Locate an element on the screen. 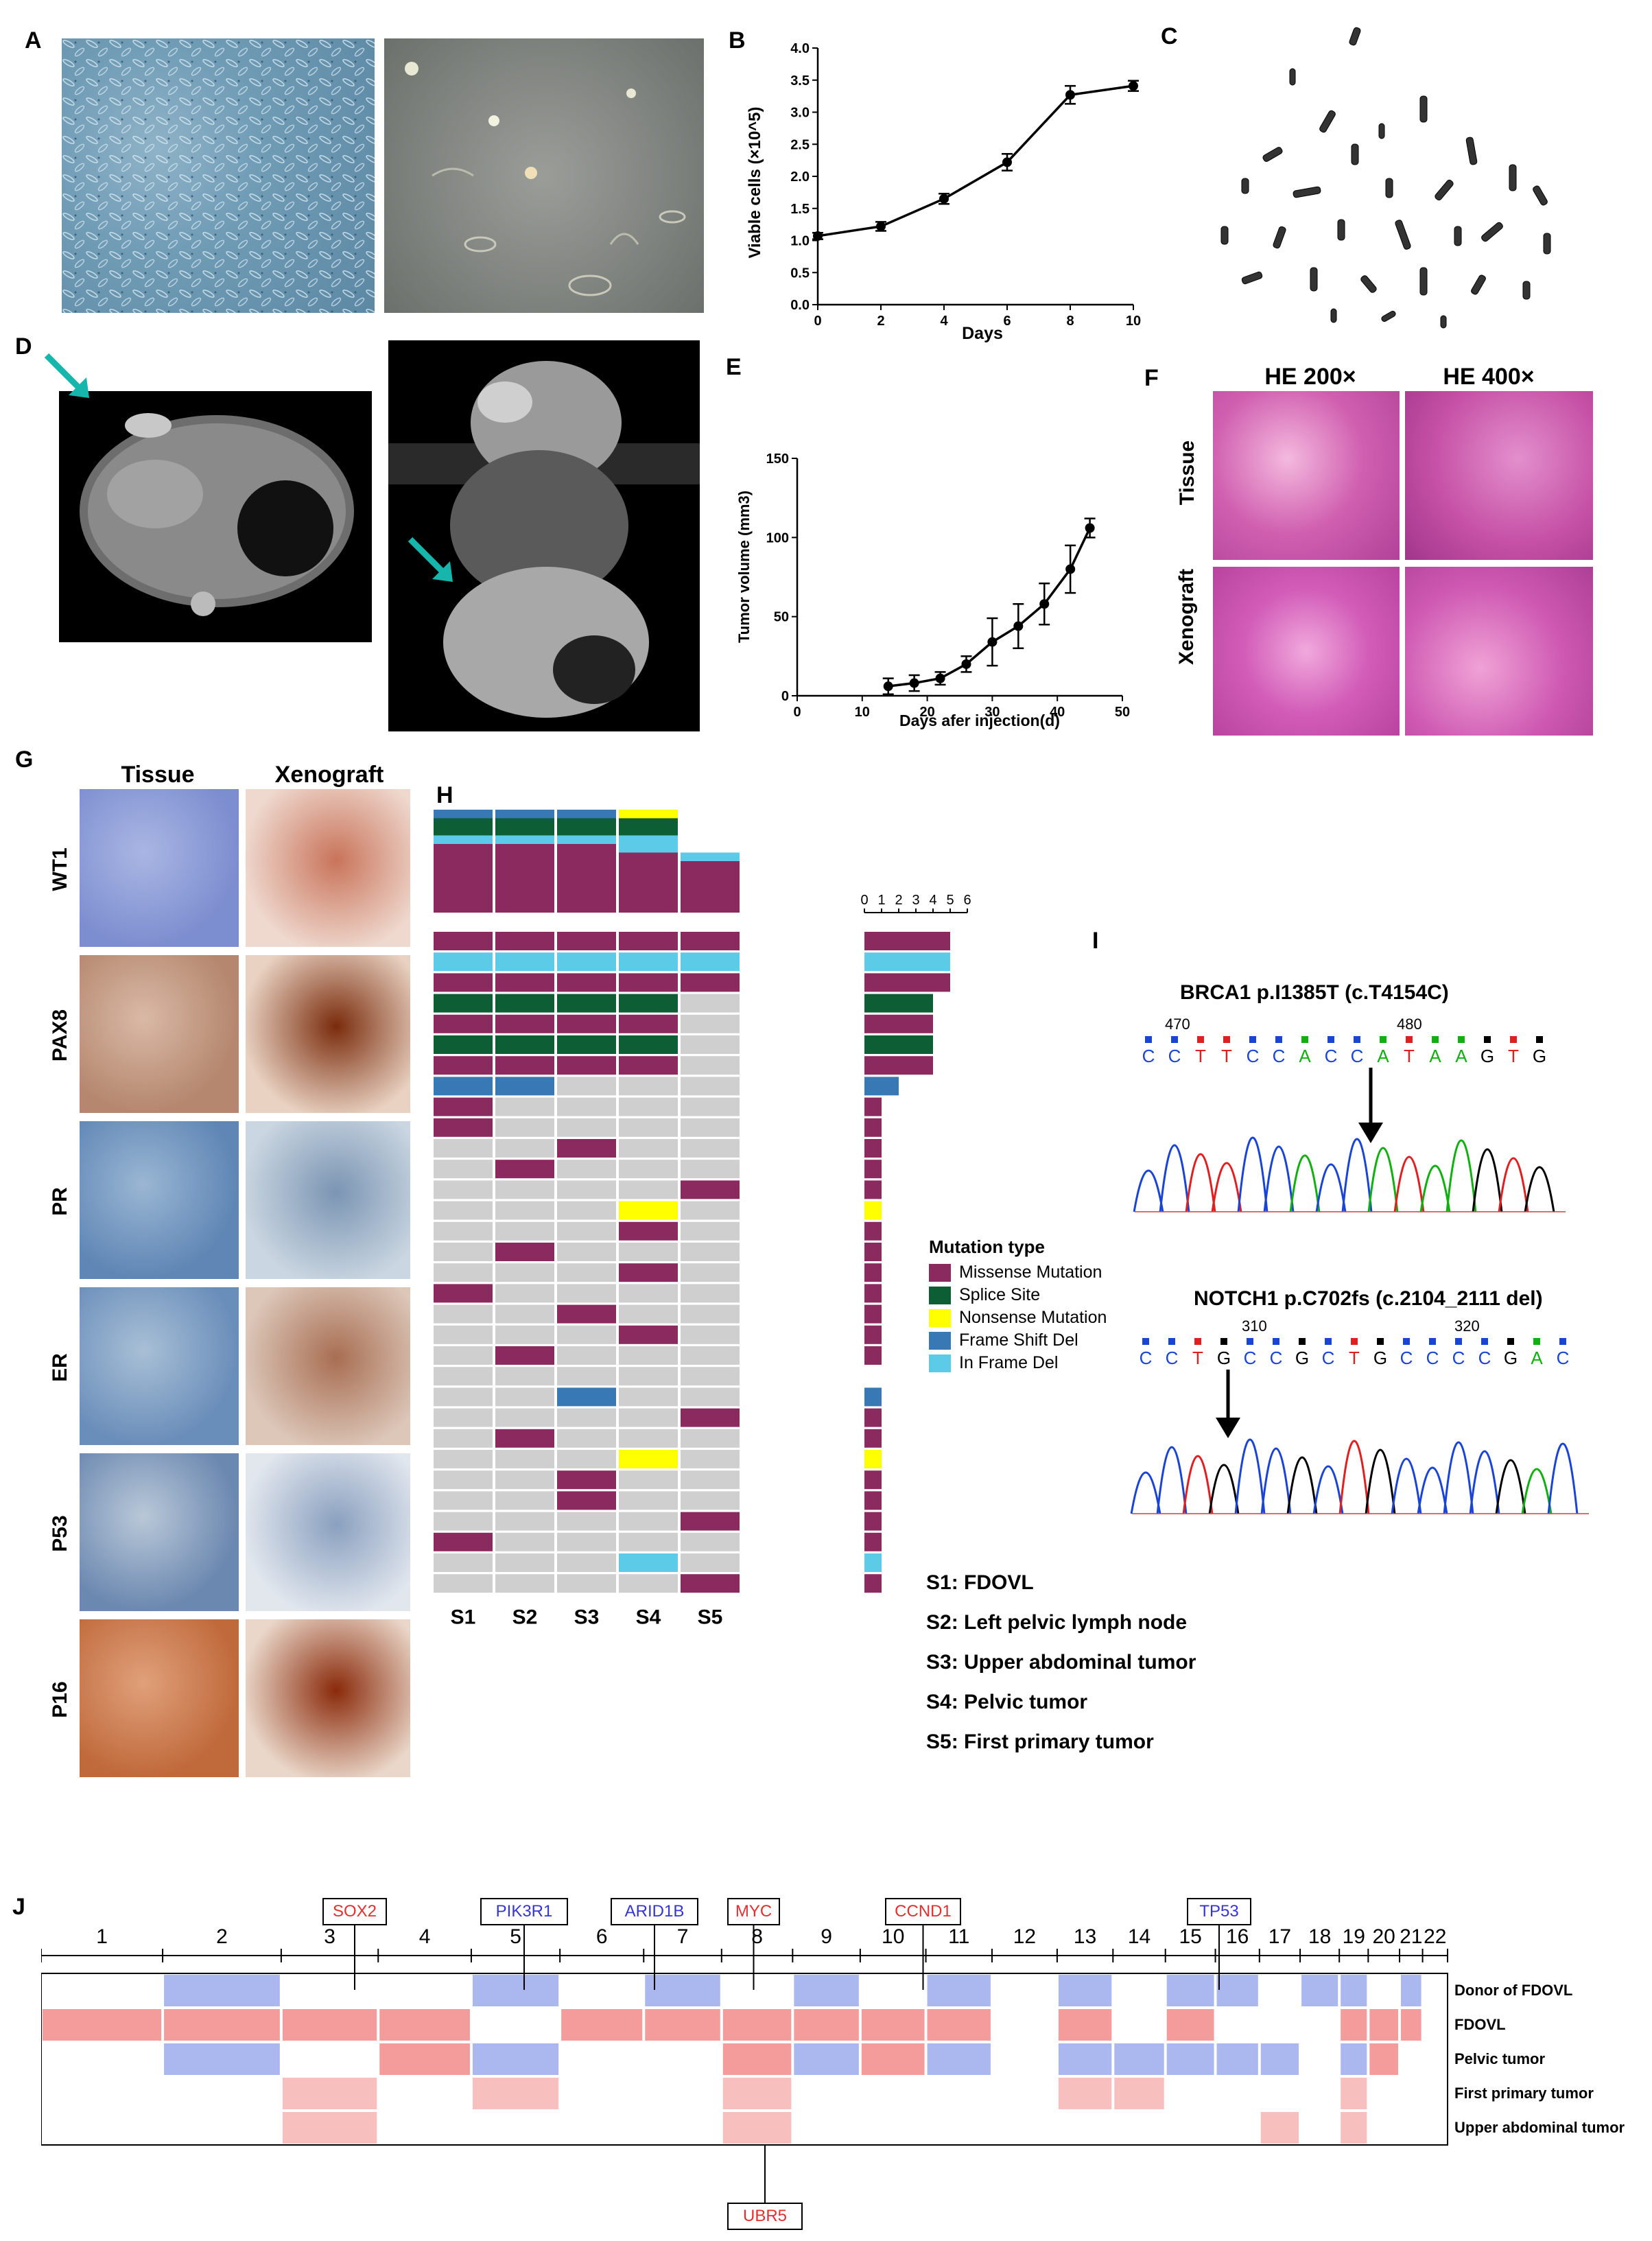 The image size is (1652, 2241). panel-label-g: G is located at coordinates (24, 760).